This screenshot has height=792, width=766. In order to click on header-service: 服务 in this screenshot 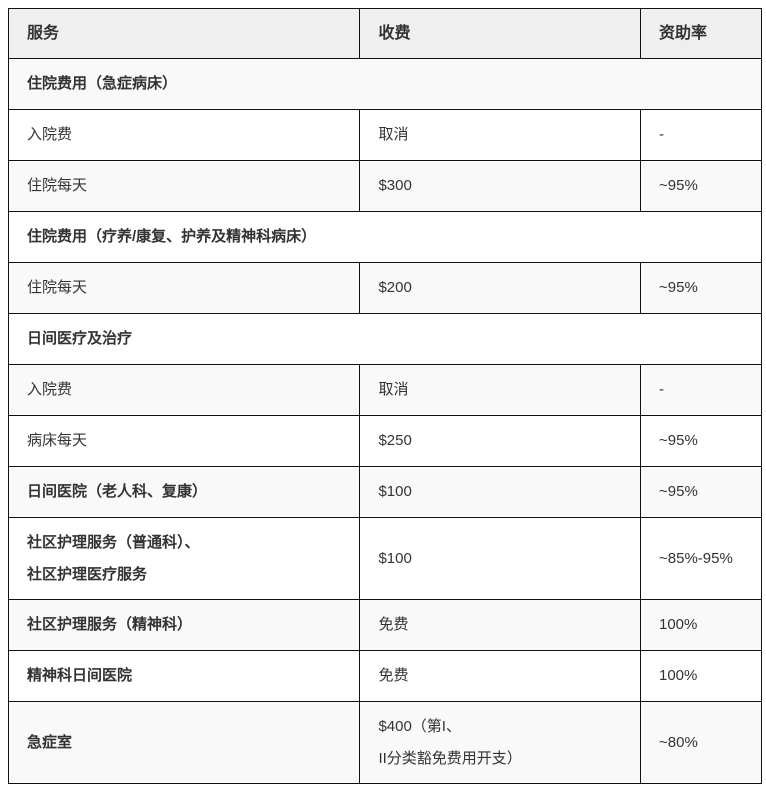, I will do `click(184, 33)`.